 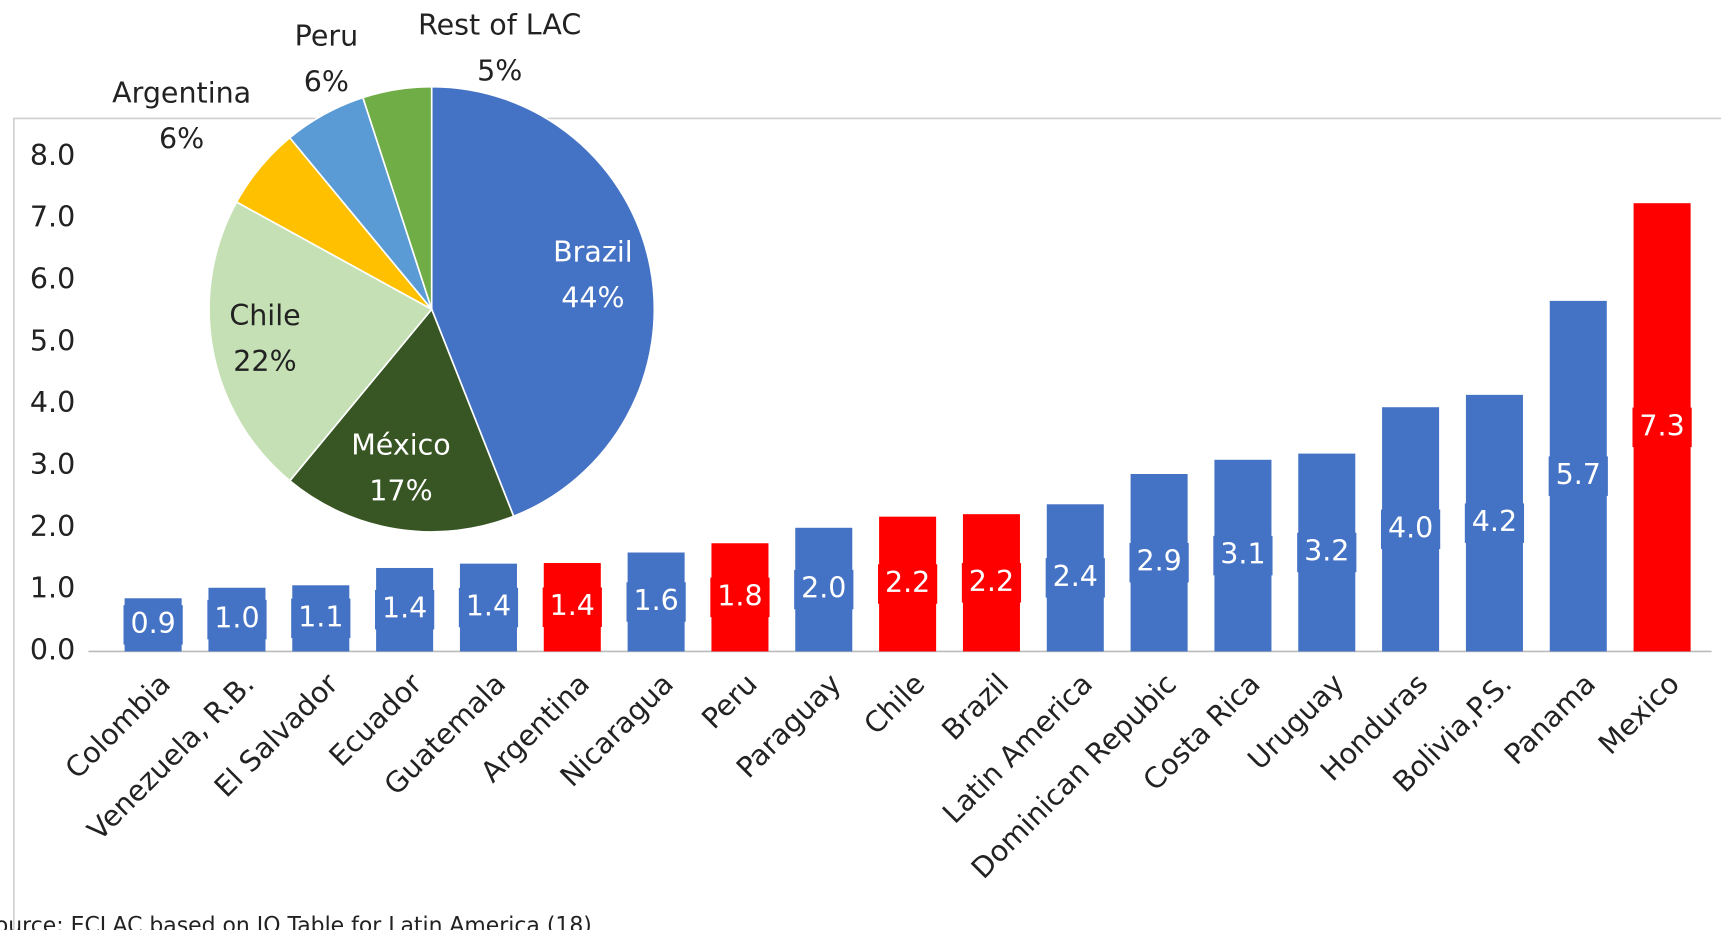 I want to click on slice-name: México, so click(x=401, y=444).